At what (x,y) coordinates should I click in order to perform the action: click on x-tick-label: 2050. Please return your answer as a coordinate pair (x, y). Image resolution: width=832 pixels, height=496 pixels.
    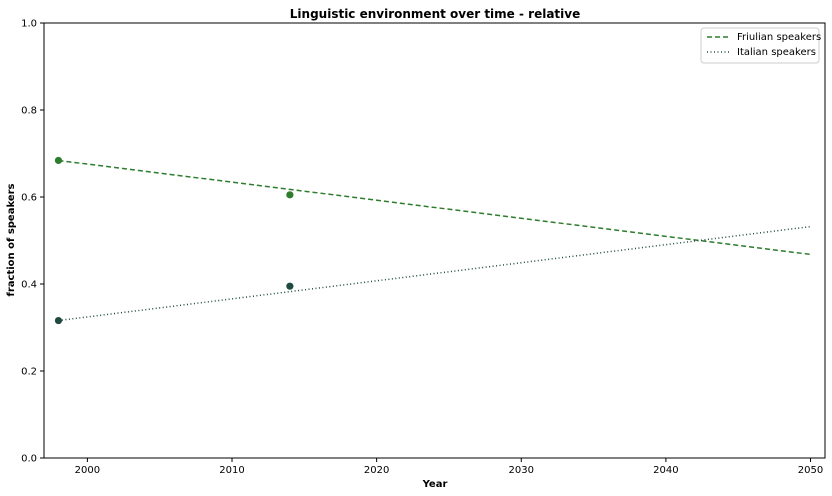
    Looking at the image, I should click on (810, 470).